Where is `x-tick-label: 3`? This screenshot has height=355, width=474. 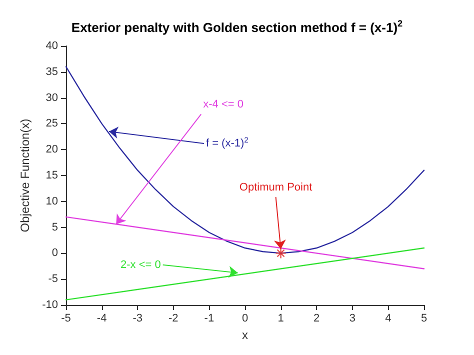
x-tick-label: 3 is located at coordinates (352, 318).